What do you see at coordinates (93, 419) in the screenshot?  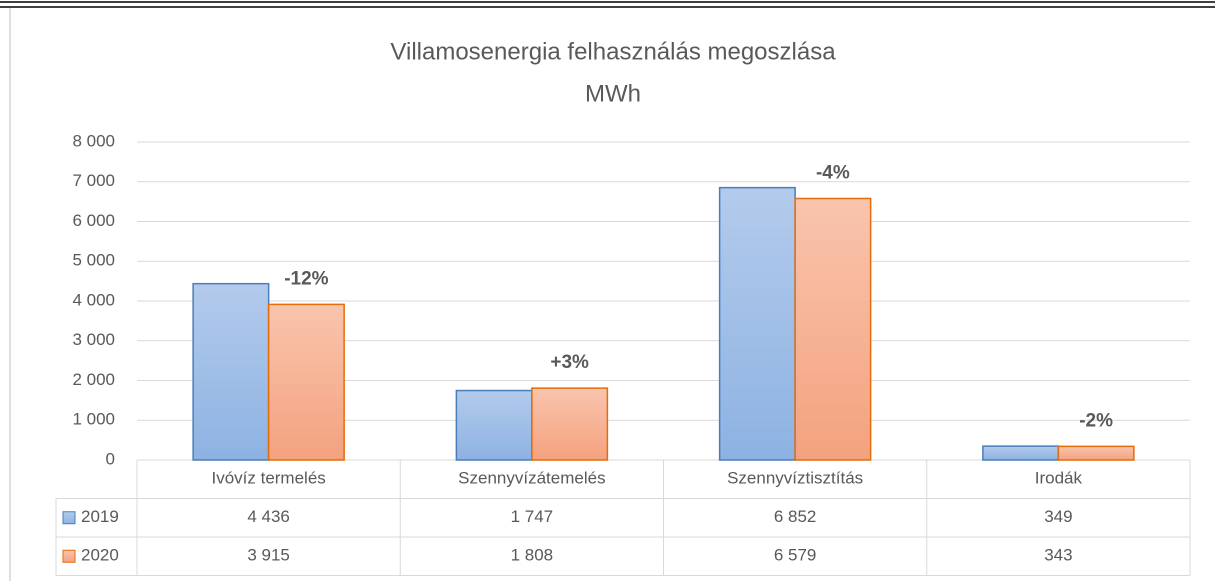 I see `y-tick-label: 1 000` at bounding box center [93, 419].